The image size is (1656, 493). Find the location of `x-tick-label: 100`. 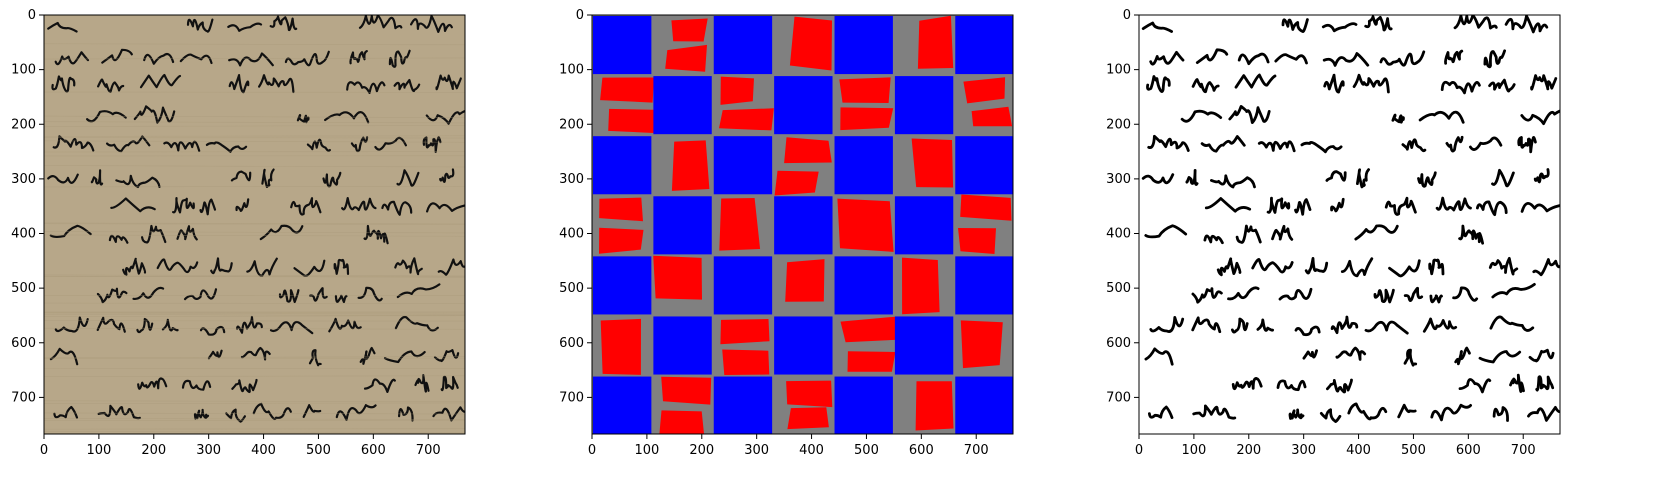

x-tick-label: 100 is located at coordinates (1193, 450).